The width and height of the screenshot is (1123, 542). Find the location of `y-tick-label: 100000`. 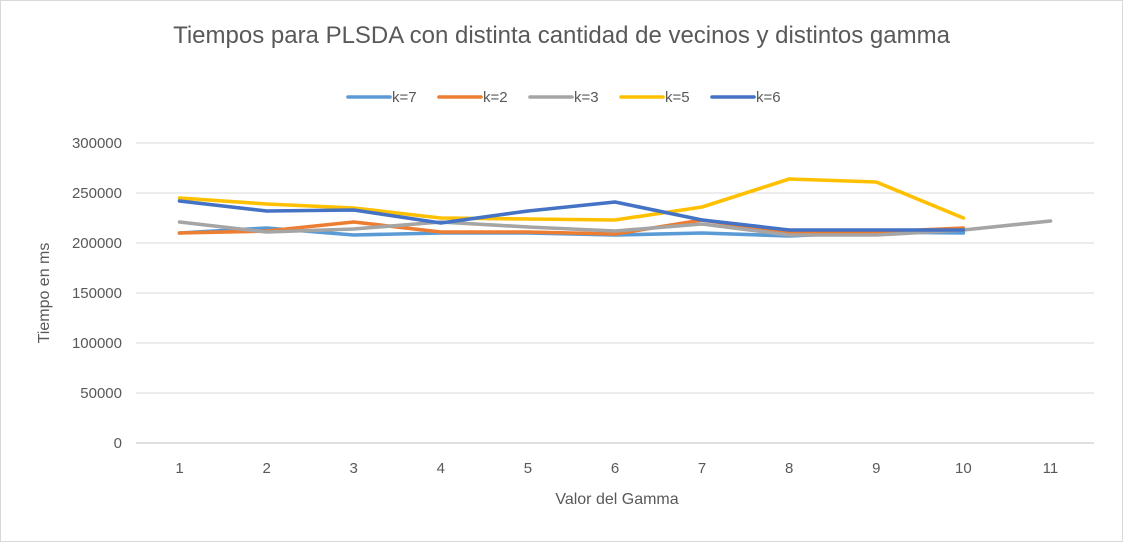

y-tick-label: 100000 is located at coordinates (97, 343).